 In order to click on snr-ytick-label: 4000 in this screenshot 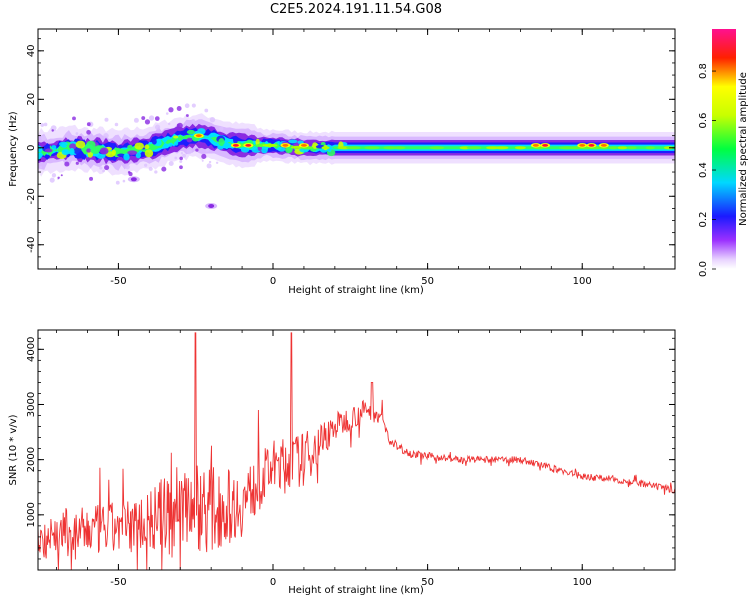, I will do `click(31, 349)`.